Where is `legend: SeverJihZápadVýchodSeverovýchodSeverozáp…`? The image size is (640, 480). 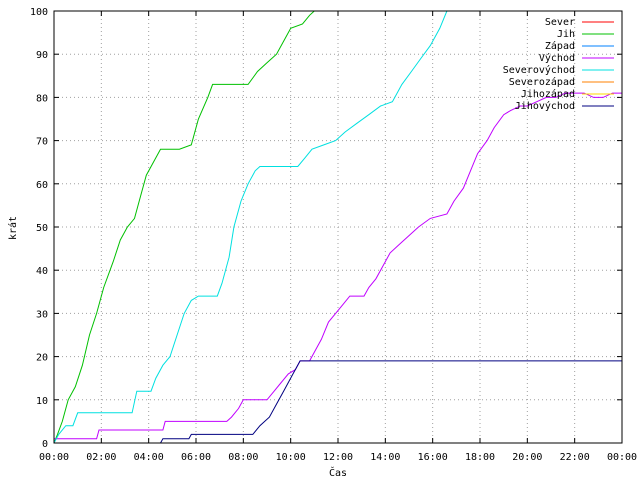 legend: SeverJihZápadVýchodSeverovýchodSeverozáp… is located at coordinates (558, 64).